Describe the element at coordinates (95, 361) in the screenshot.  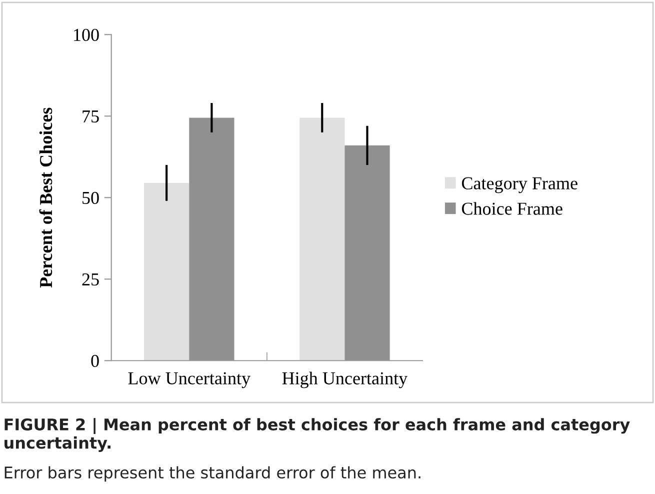
I see `y-tick-label: 0` at that location.